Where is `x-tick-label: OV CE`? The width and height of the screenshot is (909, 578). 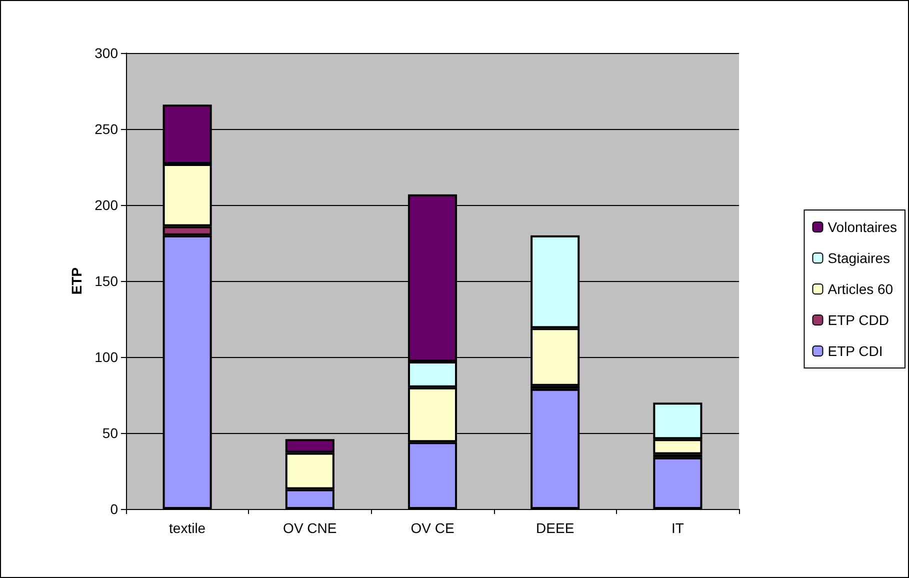
x-tick-label: OV CE is located at coordinates (432, 528).